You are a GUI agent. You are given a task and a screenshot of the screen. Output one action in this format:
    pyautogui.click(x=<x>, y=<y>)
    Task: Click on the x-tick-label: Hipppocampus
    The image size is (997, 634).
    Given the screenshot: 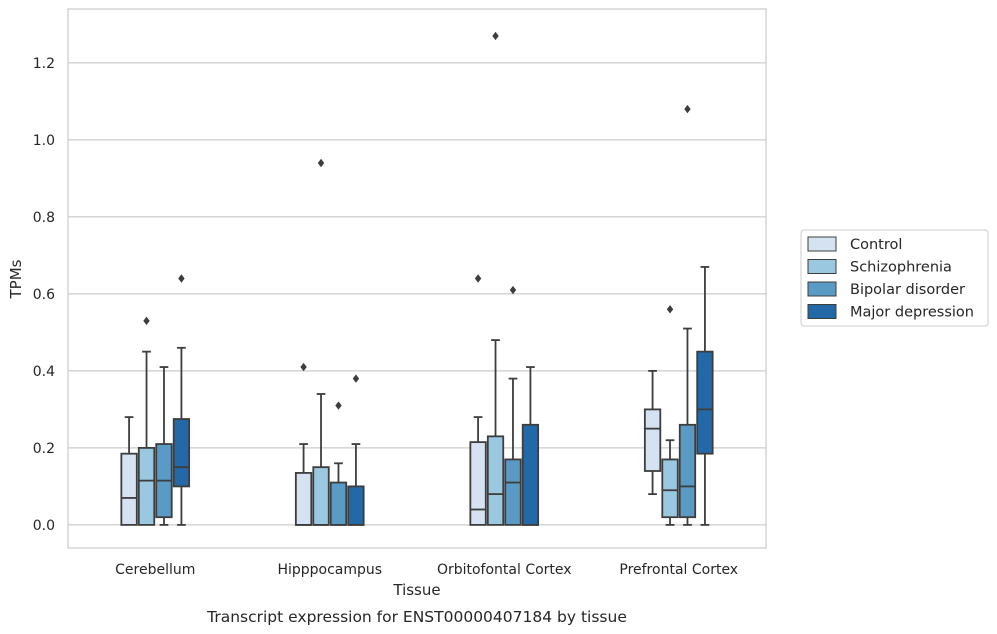 What is the action you would take?
    pyautogui.click(x=329, y=570)
    